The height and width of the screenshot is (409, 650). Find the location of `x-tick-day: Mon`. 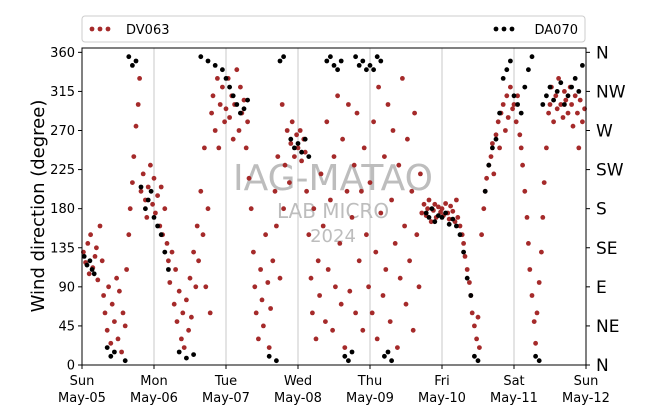

x-tick-day: Mon is located at coordinates (153, 381).